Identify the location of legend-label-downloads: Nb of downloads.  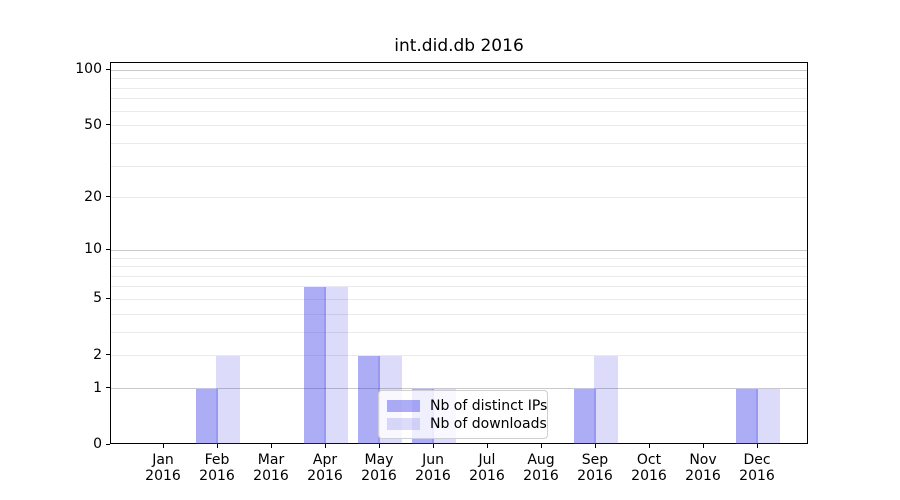
(488, 423).